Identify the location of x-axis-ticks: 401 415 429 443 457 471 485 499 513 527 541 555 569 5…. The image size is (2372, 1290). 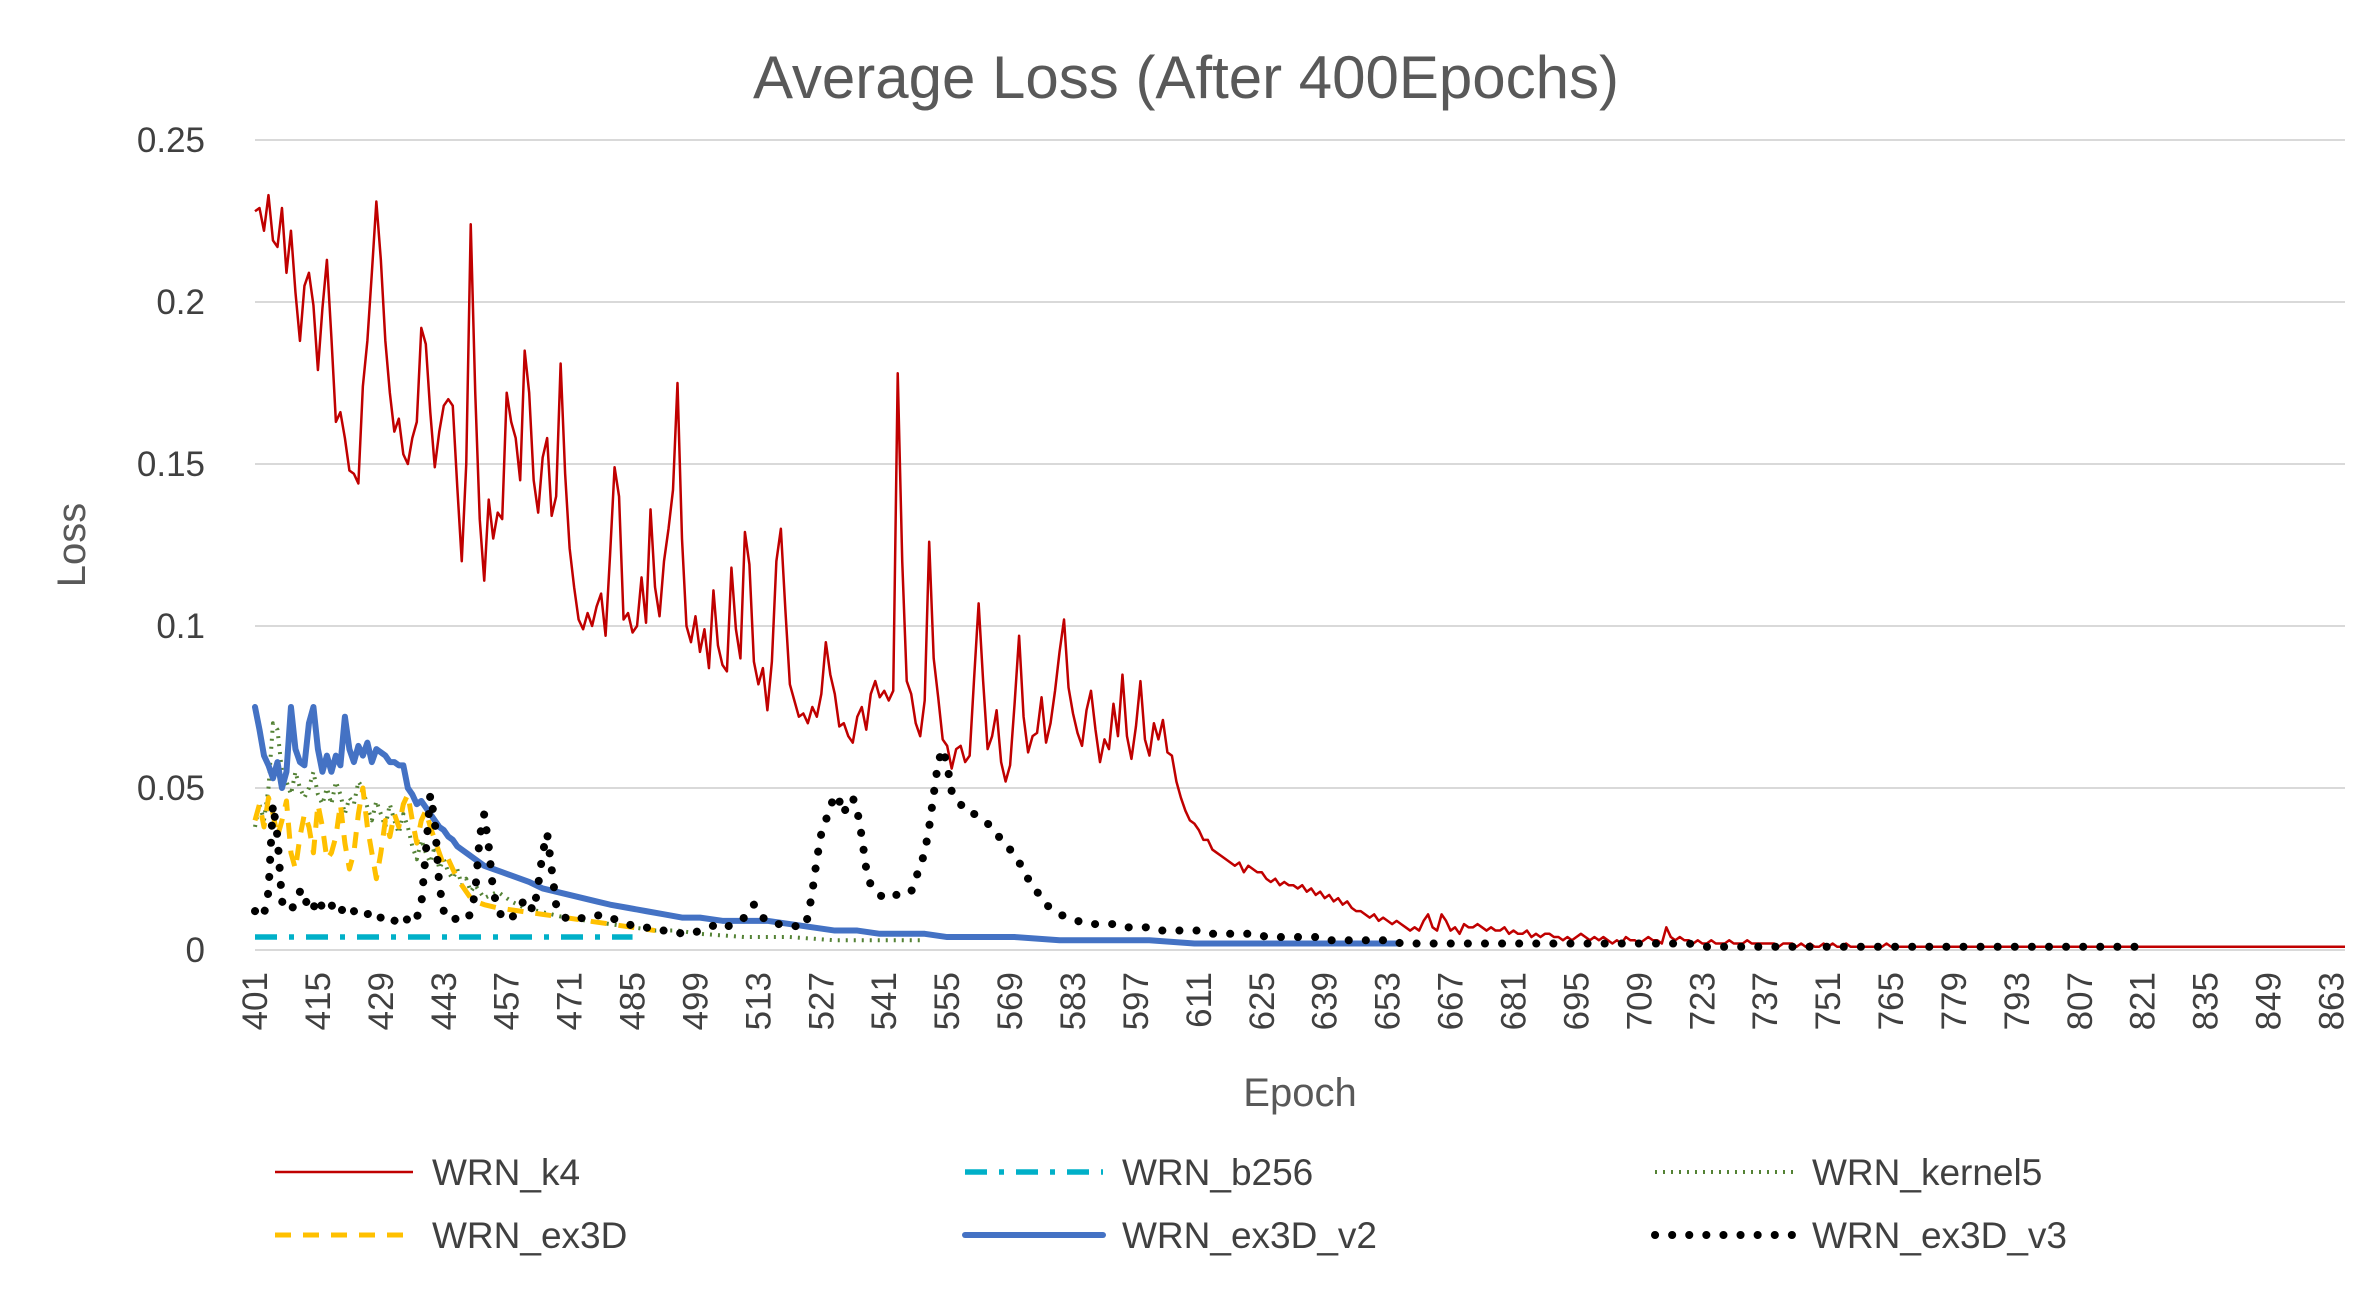
(1294, 1001).